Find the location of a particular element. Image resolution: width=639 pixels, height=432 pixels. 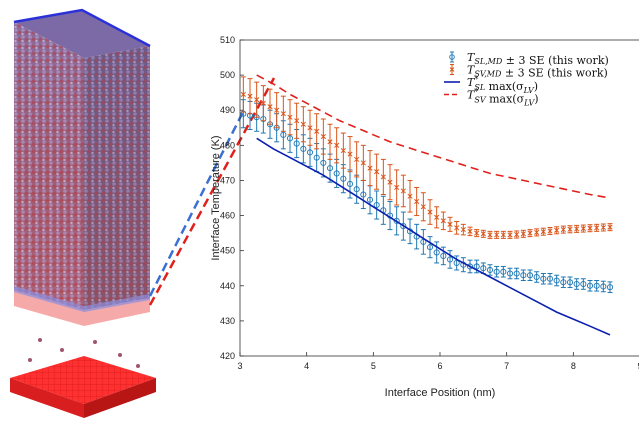

y-tick-label: 480 is located at coordinates (227, 145).